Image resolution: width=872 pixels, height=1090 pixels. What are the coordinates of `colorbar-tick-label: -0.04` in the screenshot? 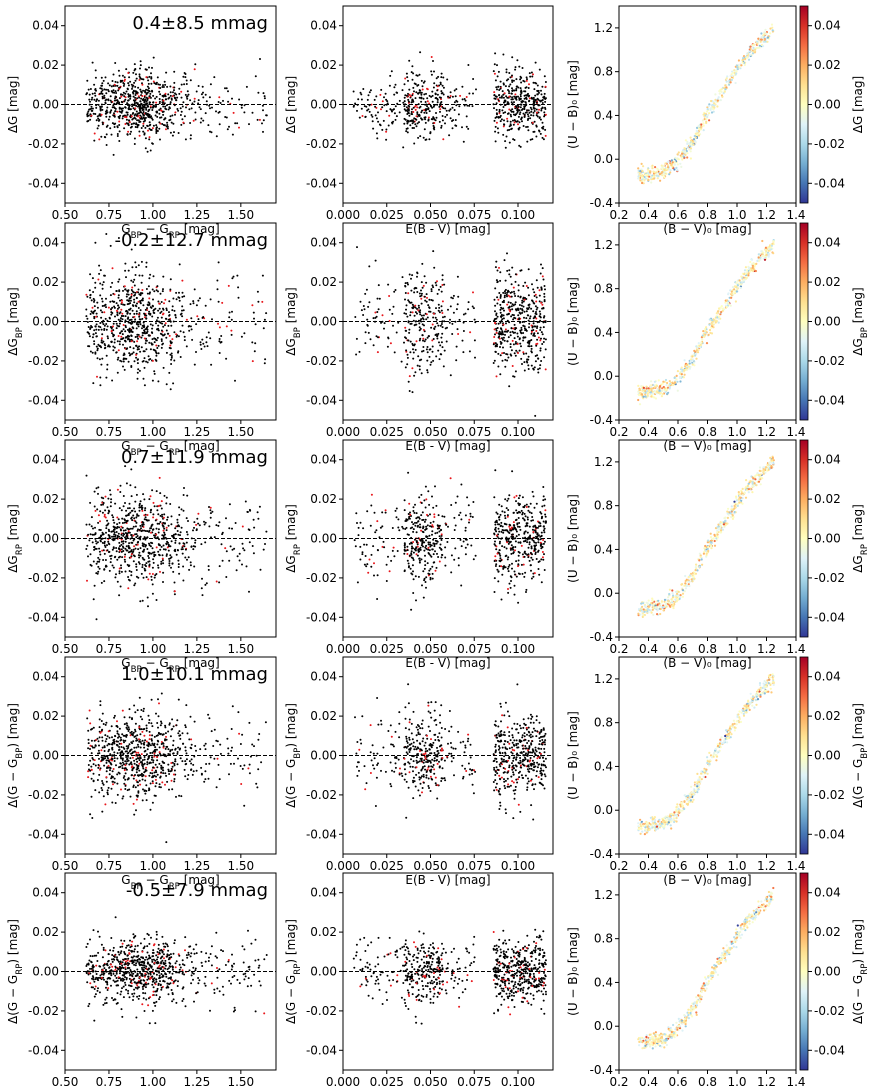 It's located at (829, 400).